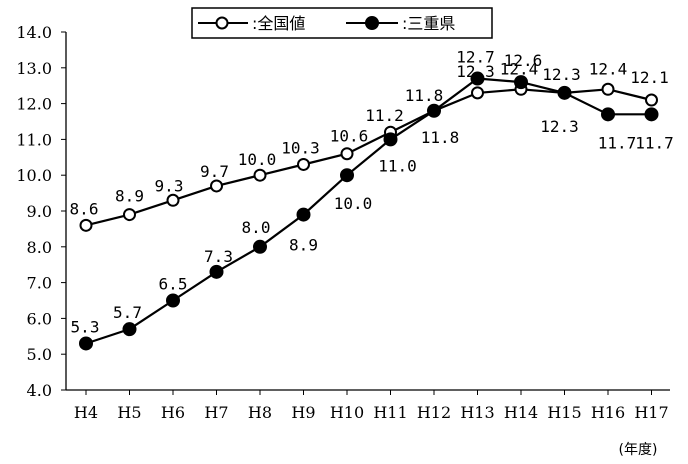 The image size is (688, 464). I want to click on y-tick-label: 12.0, so click(34, 104).